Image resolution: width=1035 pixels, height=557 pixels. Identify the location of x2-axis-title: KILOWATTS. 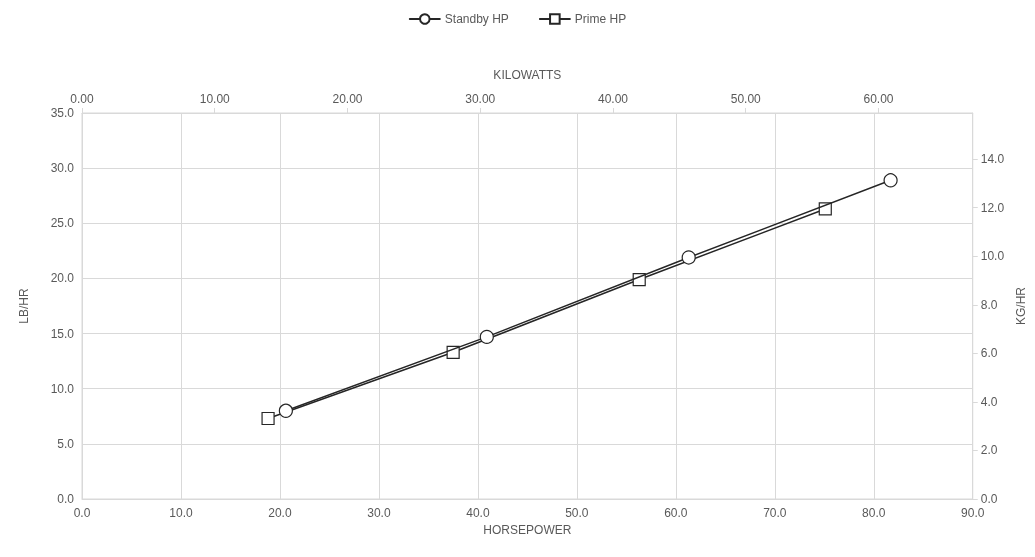
(527, 75).